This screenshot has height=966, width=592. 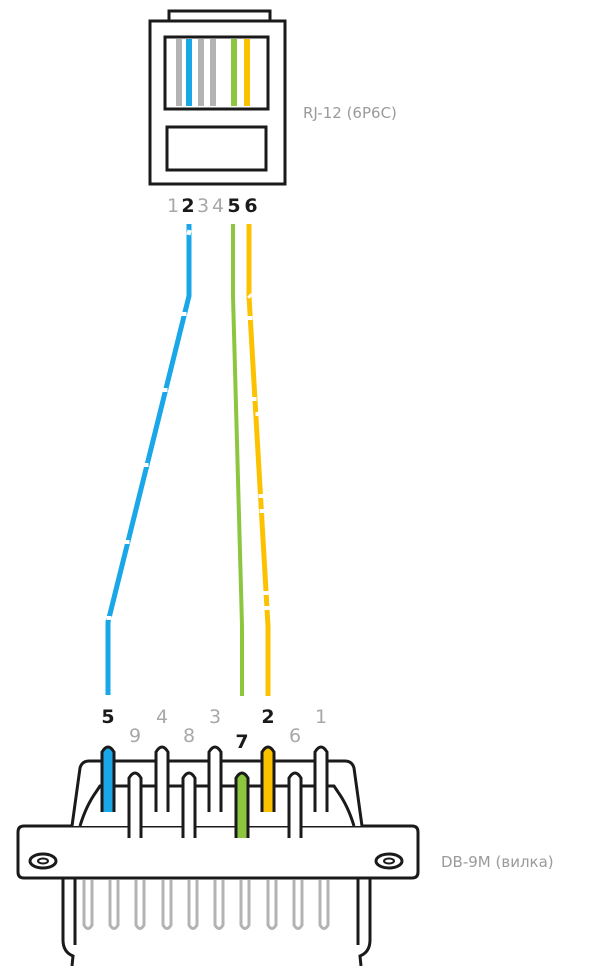 What do you see at coordinates (187, 206) in the screenshot?
I see `rj12-pin-2: 2` at bounding box center [187, 206].